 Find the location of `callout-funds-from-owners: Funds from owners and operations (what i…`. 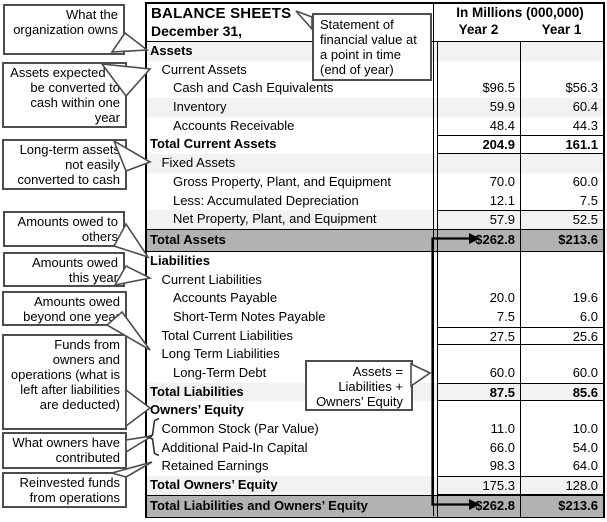

callout-funds-from-owners: Funds from owners and operations (what i… is located at coordinates (64, 382).